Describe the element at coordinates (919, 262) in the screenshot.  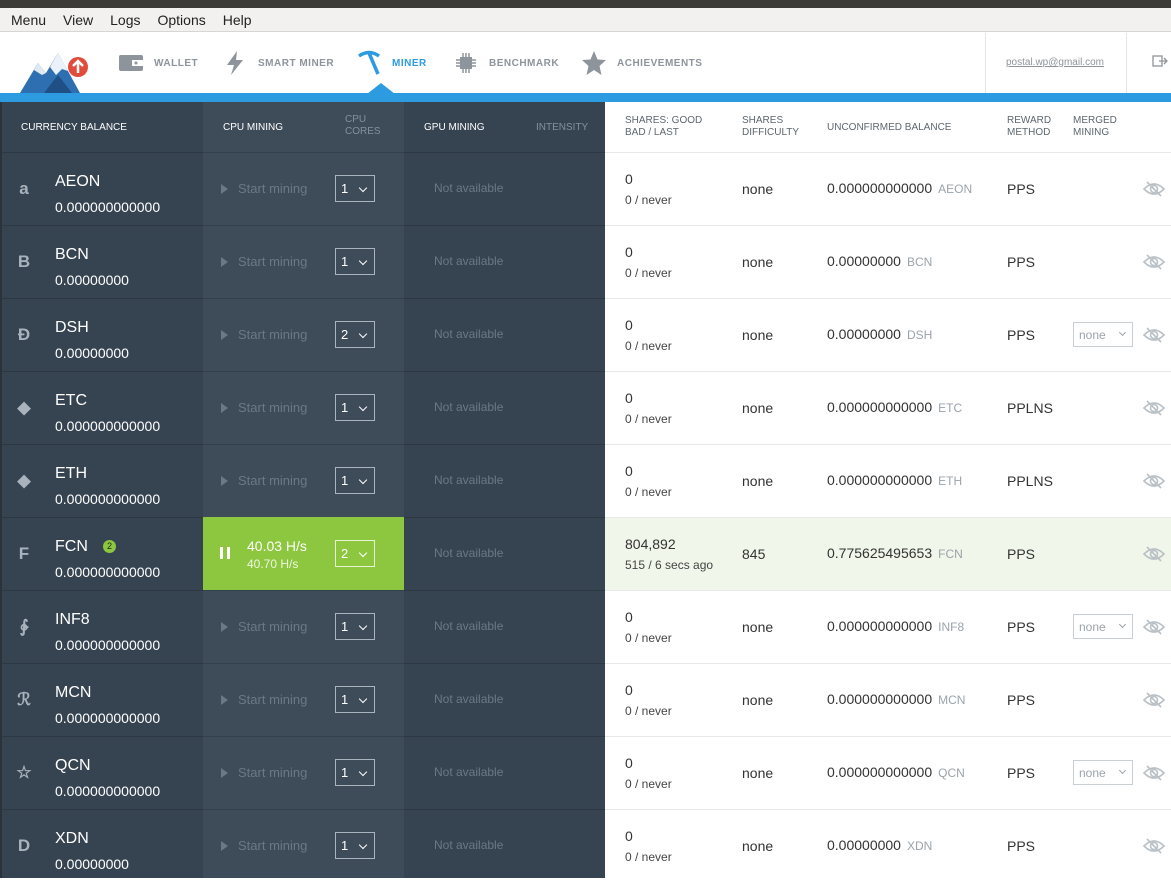
I see `unconfirmed-currency: BCN` at that location.